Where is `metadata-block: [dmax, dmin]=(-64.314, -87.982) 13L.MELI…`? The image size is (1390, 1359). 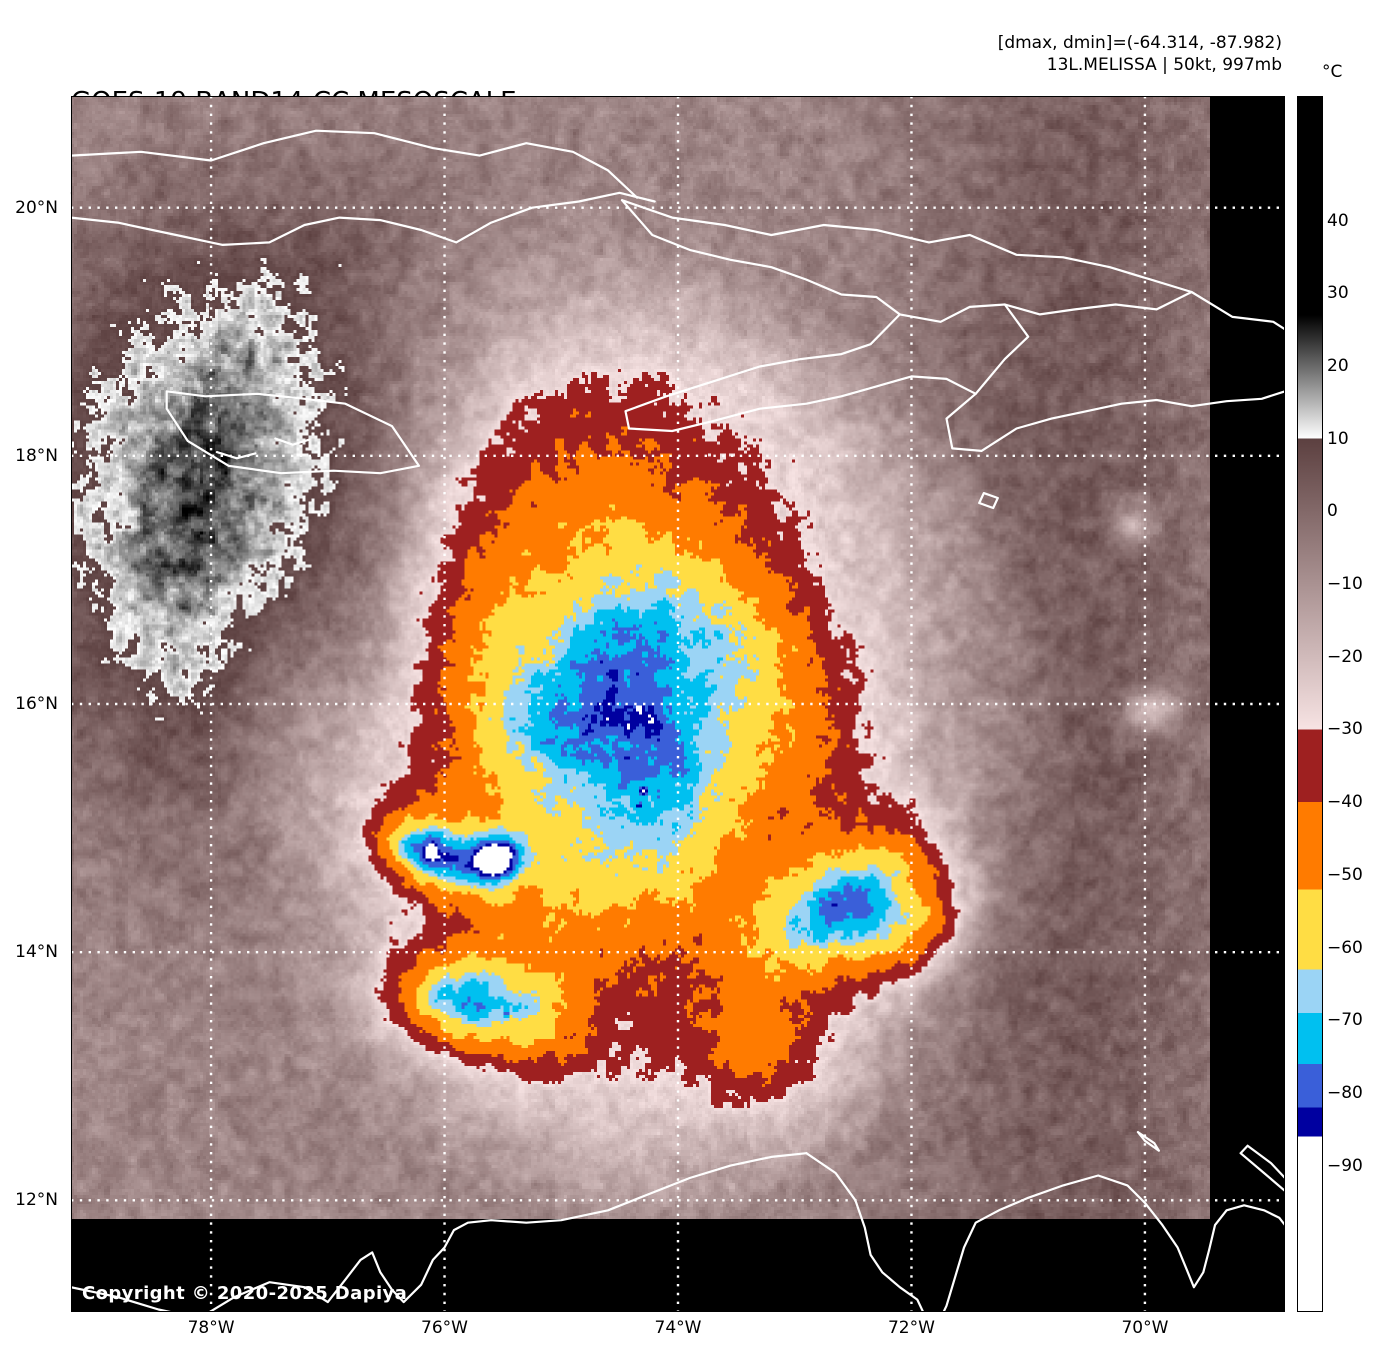 metadata-block: [dmax, dmin]=(-64.314, -87.982) 13L.MELI… is located at coordinates (1140, 54).